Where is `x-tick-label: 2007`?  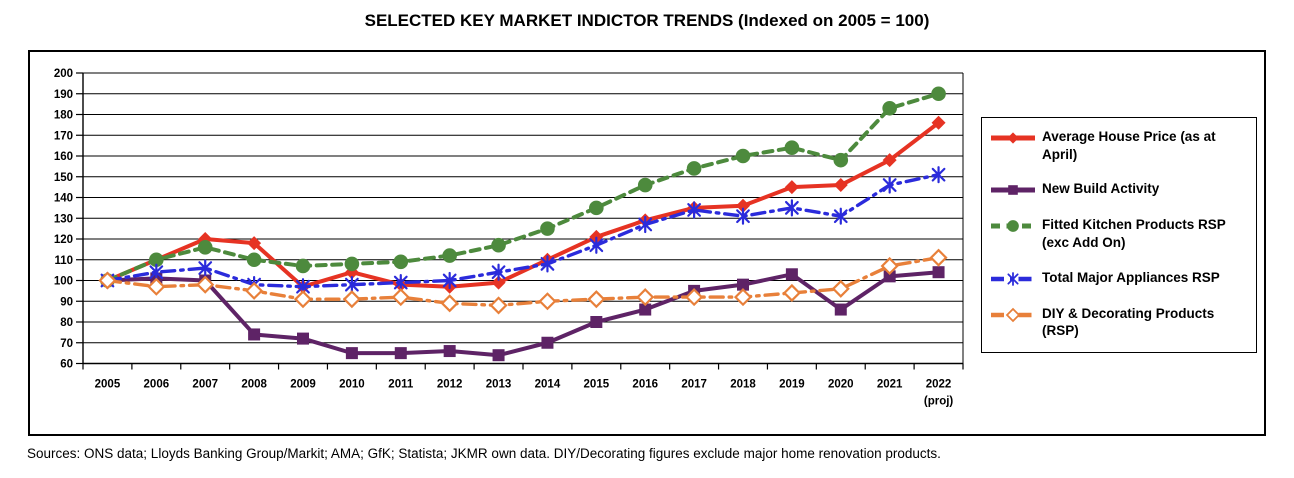 x-tick-label: 2007 is located at coordinates (205, 385).